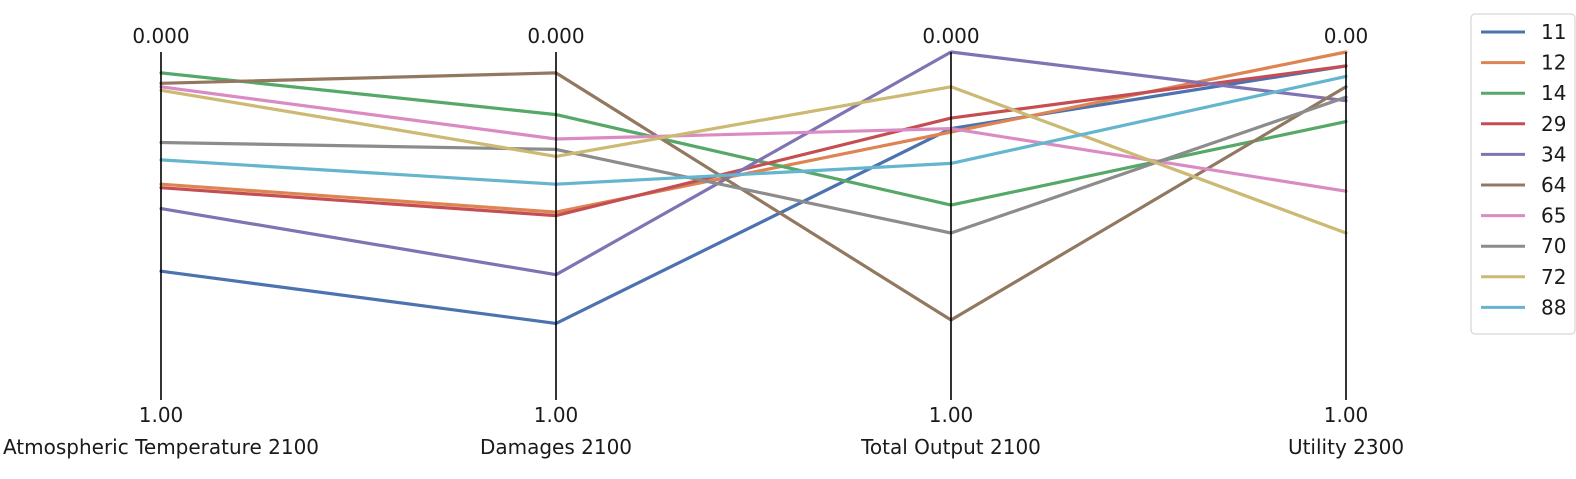  I want to click on axis-label: Total Output 2100, so click(950, 447).